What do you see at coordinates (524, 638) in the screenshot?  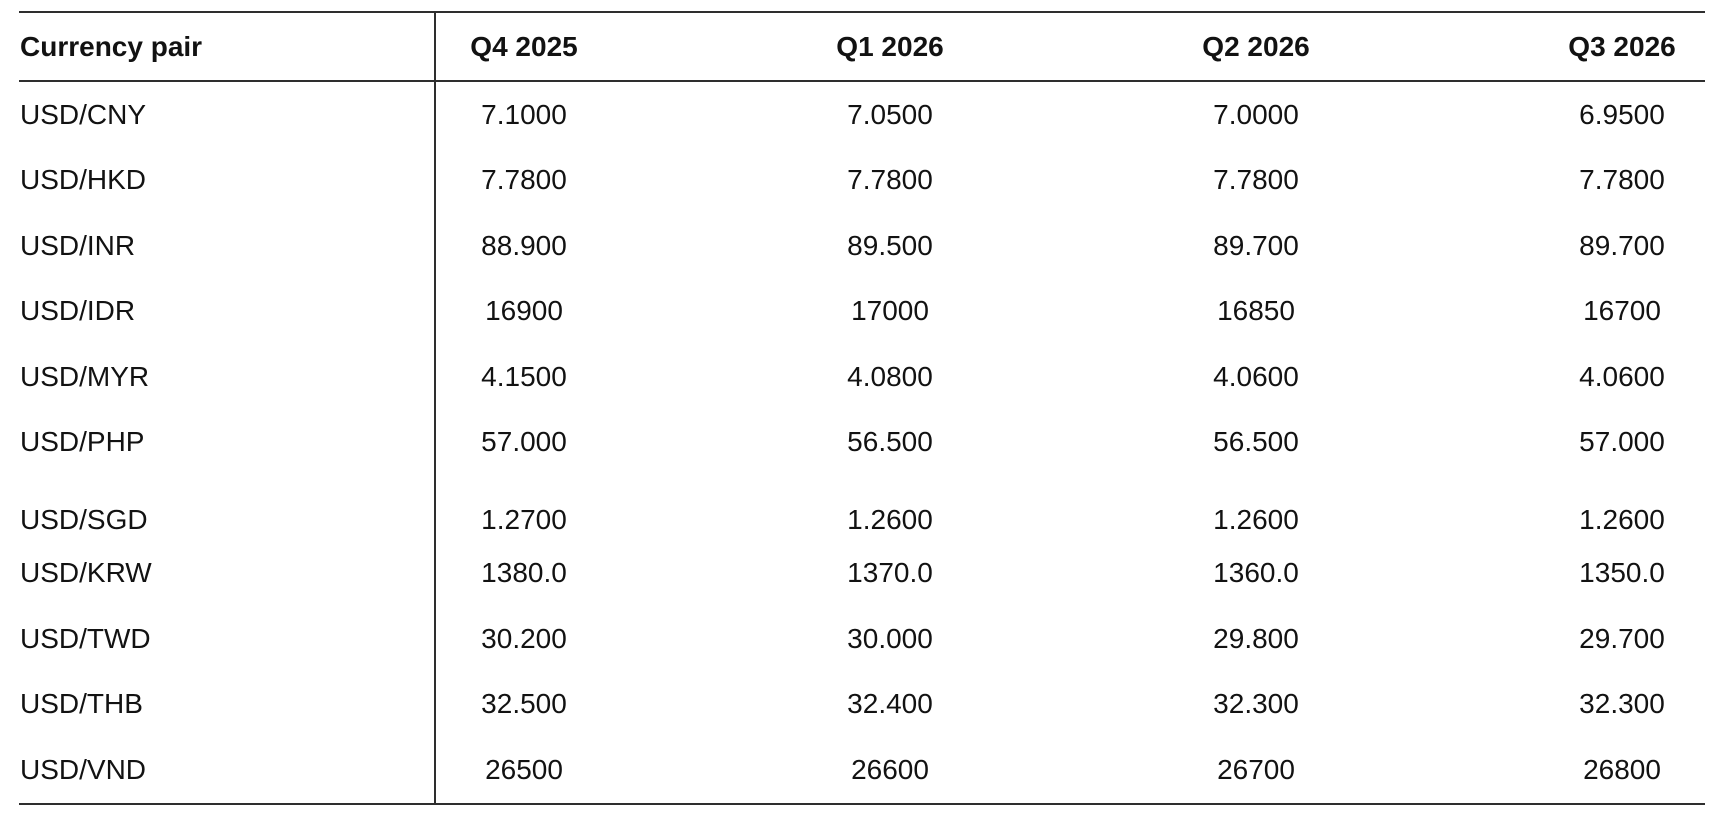 I see `forecast-value-q4-2025: 30.200` at bounding box center [524, 638].